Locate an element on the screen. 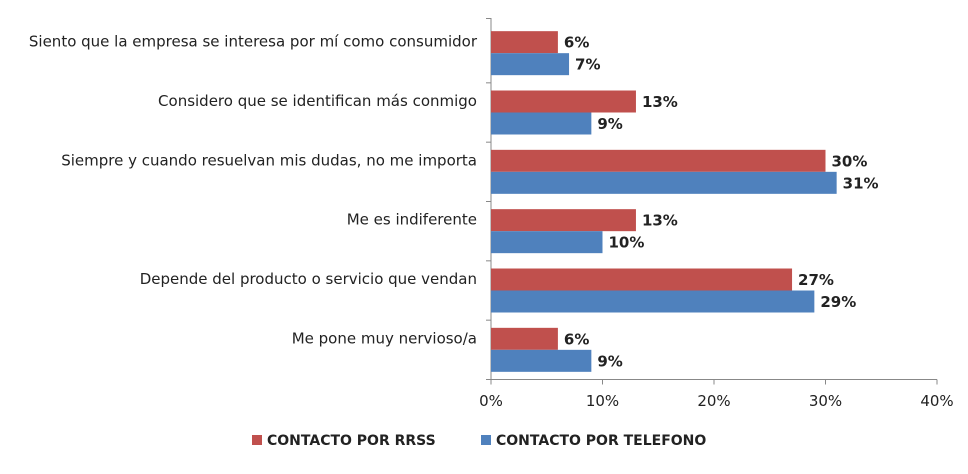 The height and width of the screenshot is (474, 968). y-tick-label: Considero que se identifican más conmigo is located at coordinates (317, 101).